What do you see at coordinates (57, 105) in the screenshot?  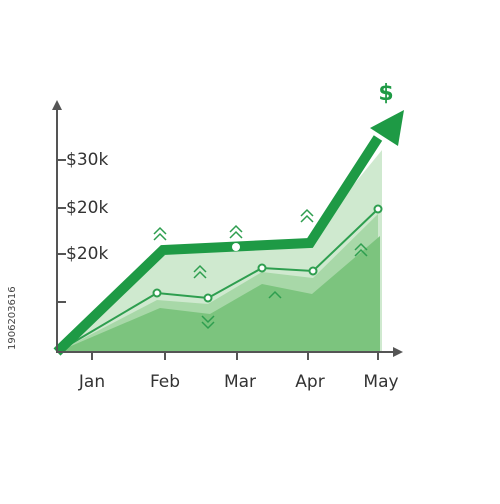 I see `y-arrow` at bounding box center [57, 105].